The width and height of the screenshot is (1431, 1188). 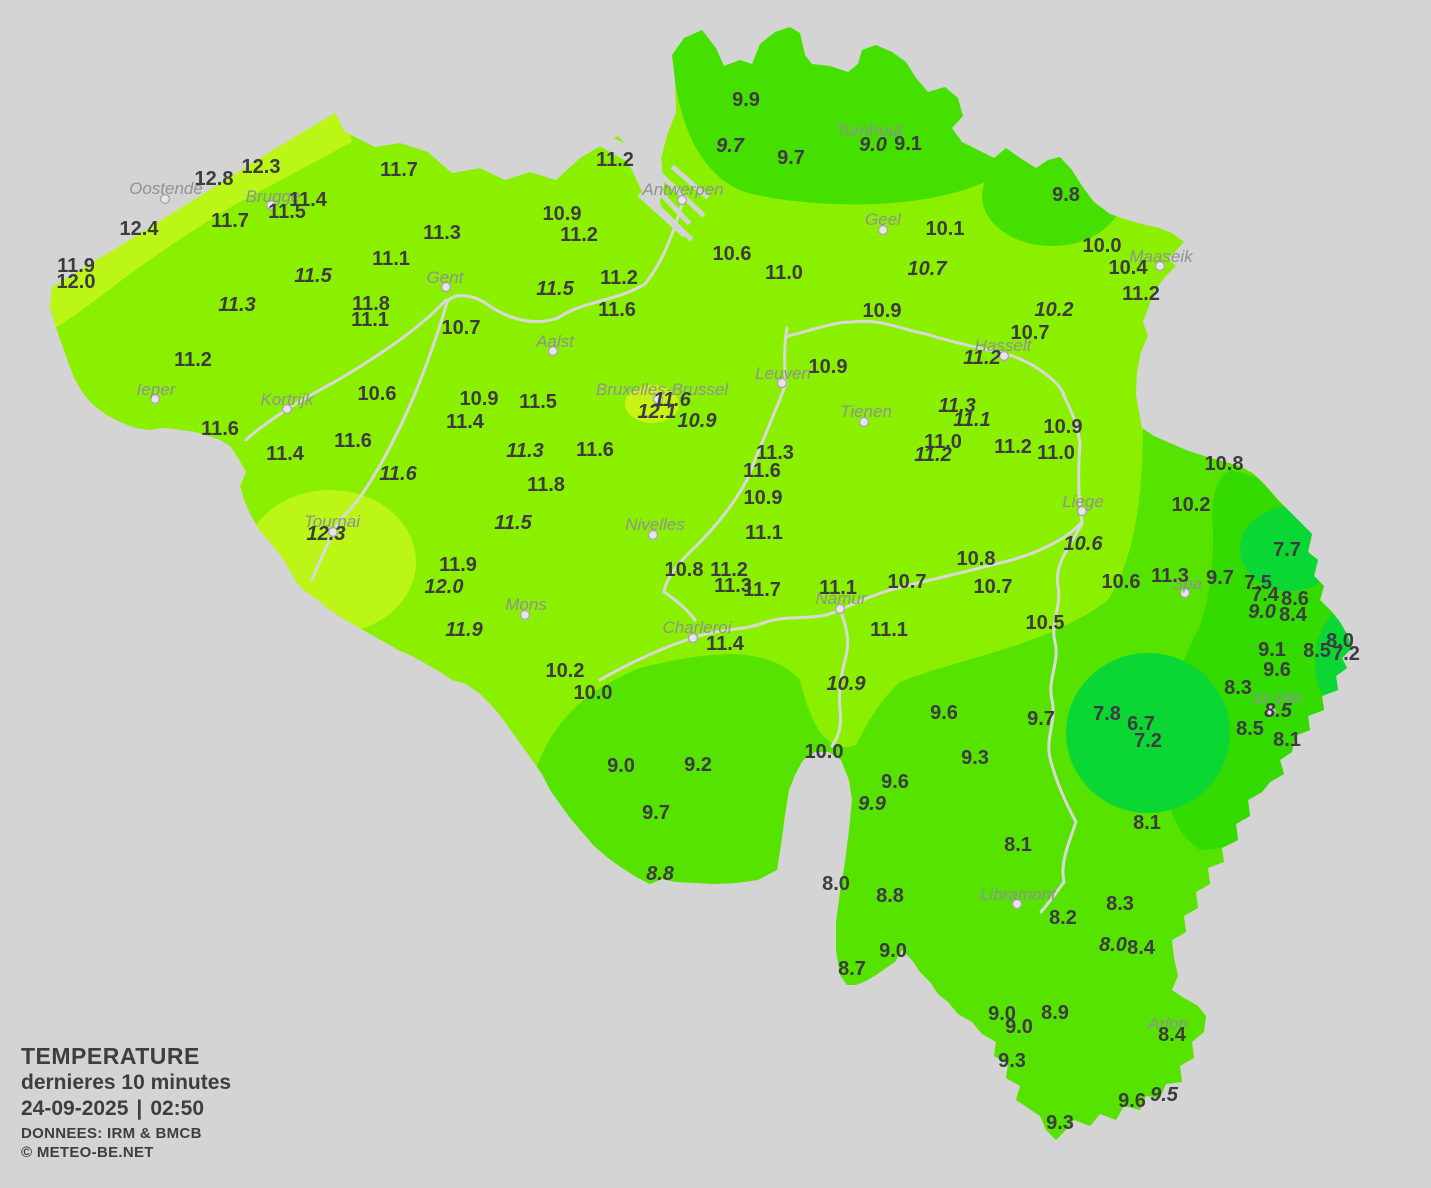 I want to click on city-label: Charleroi, so click(x=698, y=627).